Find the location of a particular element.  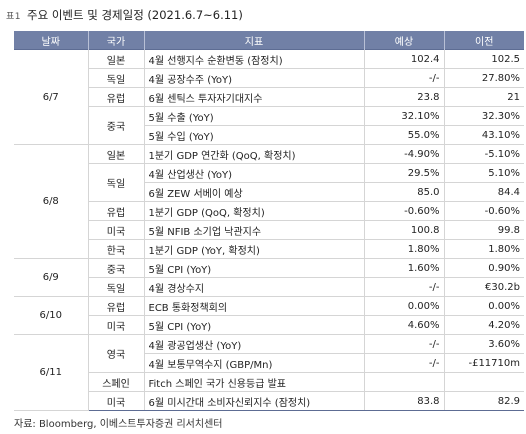

table-row: 4월 보통무역수지 (GBP/Mn) -/- -£11710m is located at coordinates (269, 363).